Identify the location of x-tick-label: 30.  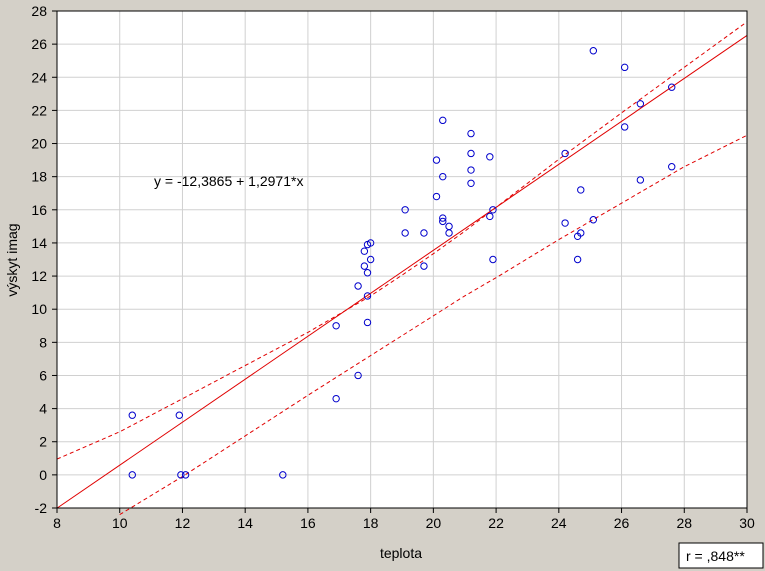
(747, 523).